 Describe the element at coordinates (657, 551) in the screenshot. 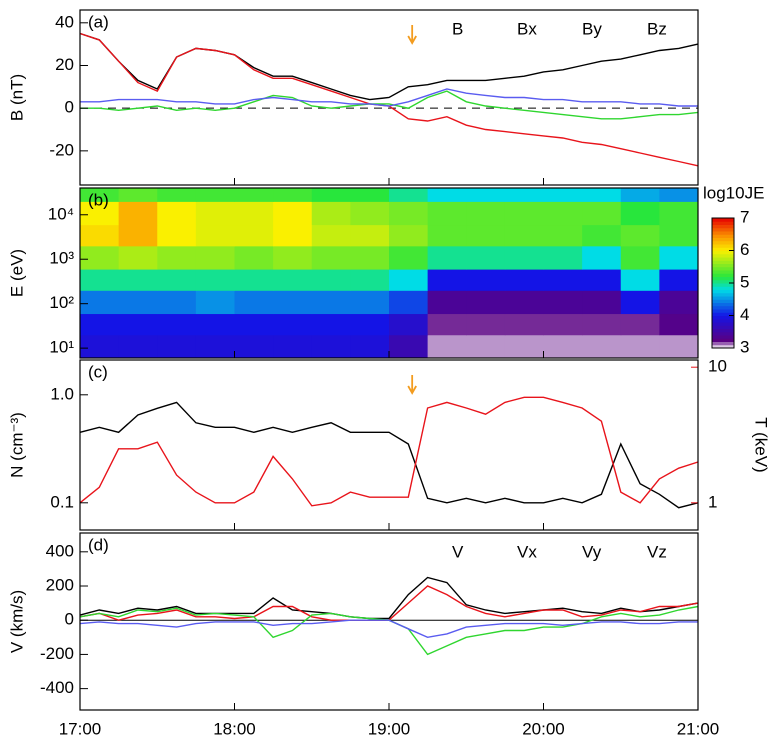

I see `legend-entry: Vz` at that location.